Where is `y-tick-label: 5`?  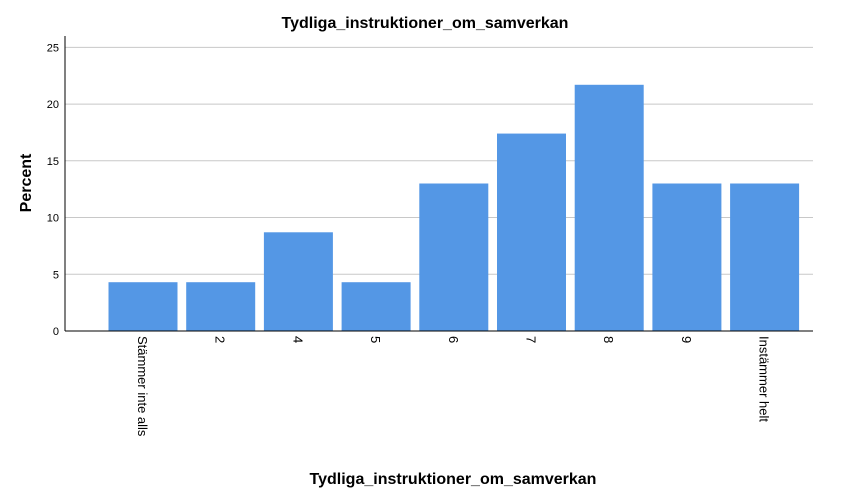 y-tick-label: 5 is located at coordinates (56, 275).